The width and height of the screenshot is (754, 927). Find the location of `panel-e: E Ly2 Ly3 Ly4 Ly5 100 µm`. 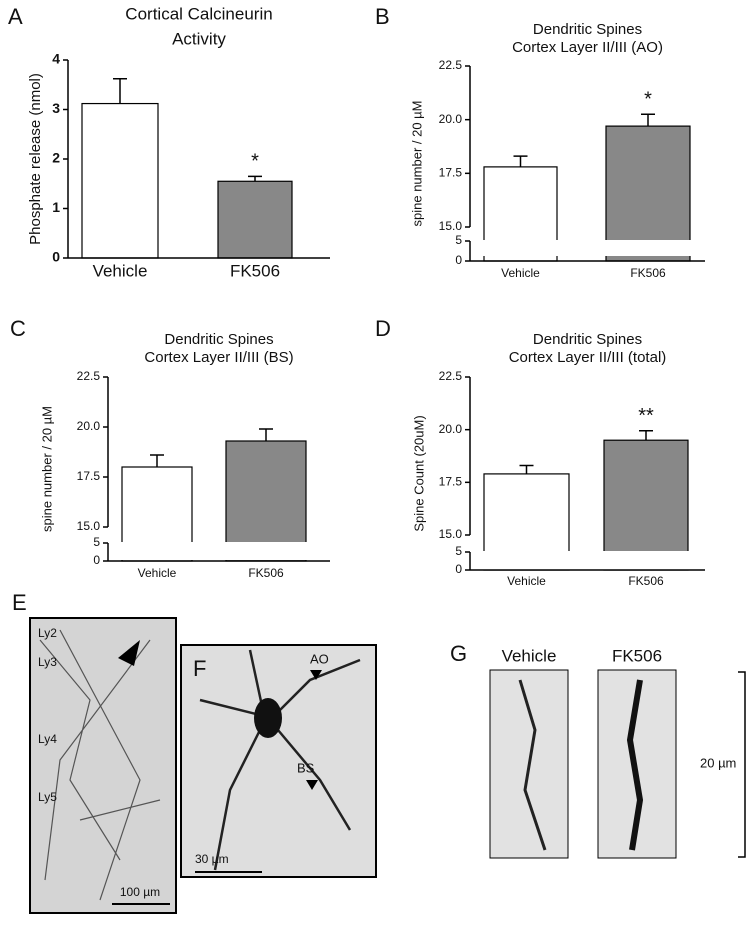

panel-e: E Ly2 Ly3 Ly4 Ly5 100 µm is located at coordinates (94, 752).